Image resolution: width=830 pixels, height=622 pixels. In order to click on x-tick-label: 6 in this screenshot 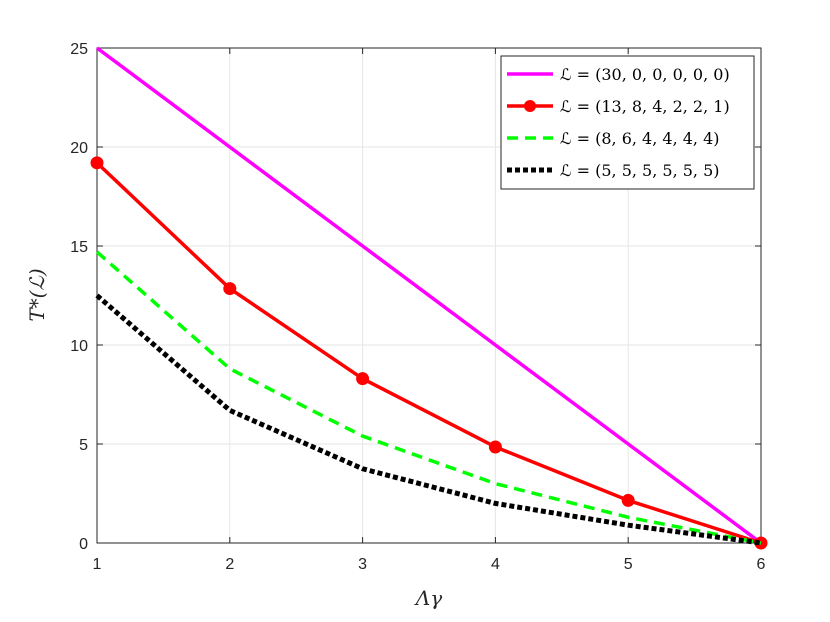, I will do `click(761, 564)`.